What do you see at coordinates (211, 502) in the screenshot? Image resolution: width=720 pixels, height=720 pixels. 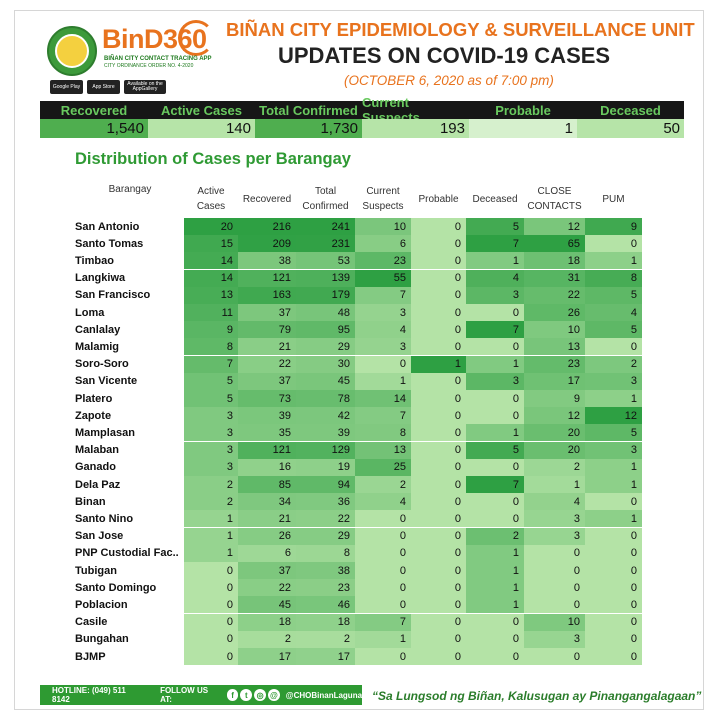 I see `cell-active-cases: 2` at bounding box center [211, 502].